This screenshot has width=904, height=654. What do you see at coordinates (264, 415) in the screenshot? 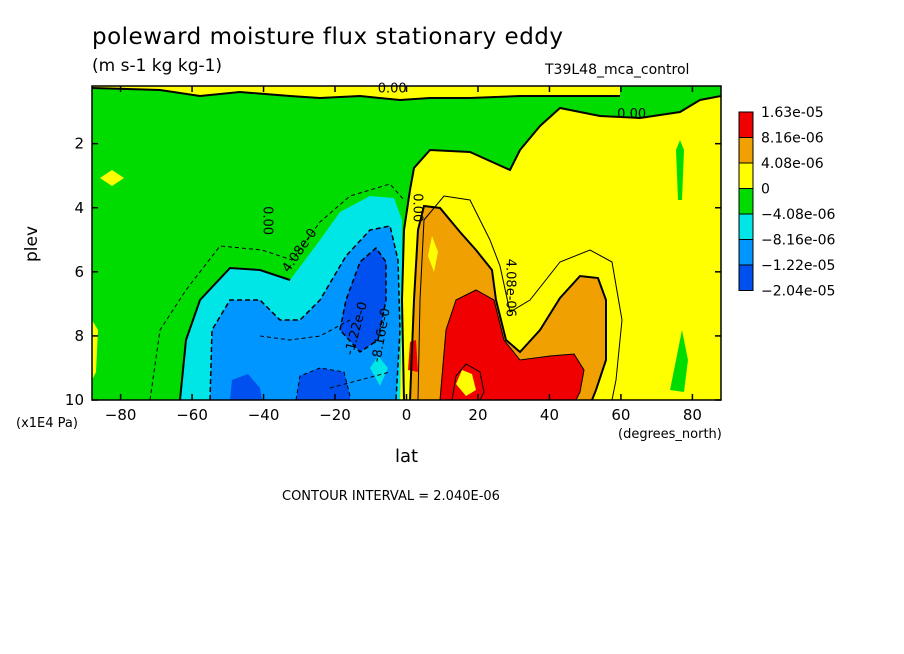
I see `x-tick-label: −40` at bounding box center [264, 415].